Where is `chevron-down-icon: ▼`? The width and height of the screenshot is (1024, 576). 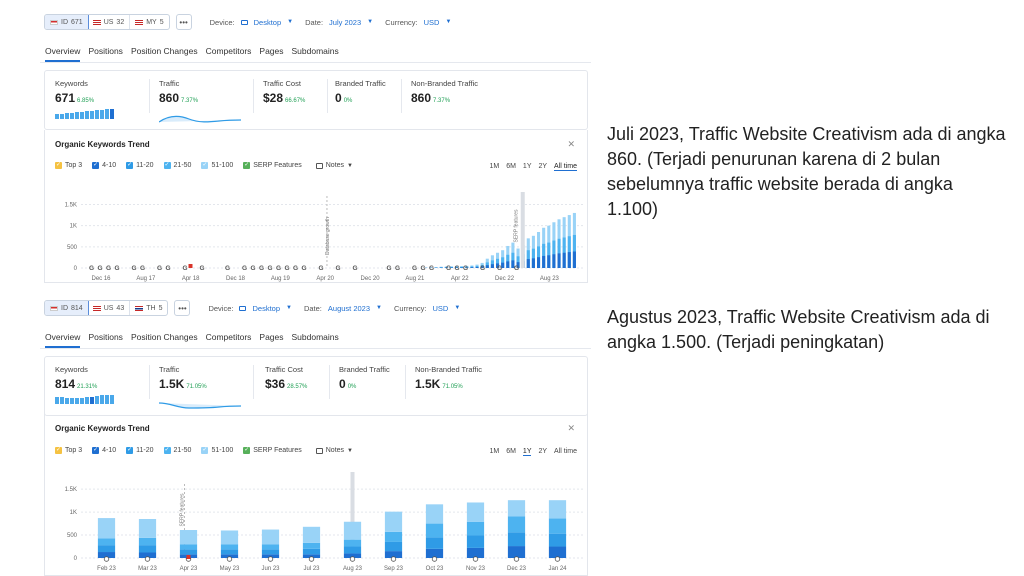
chevron-down-icon: ▼ is located at coordinates (448, 22).